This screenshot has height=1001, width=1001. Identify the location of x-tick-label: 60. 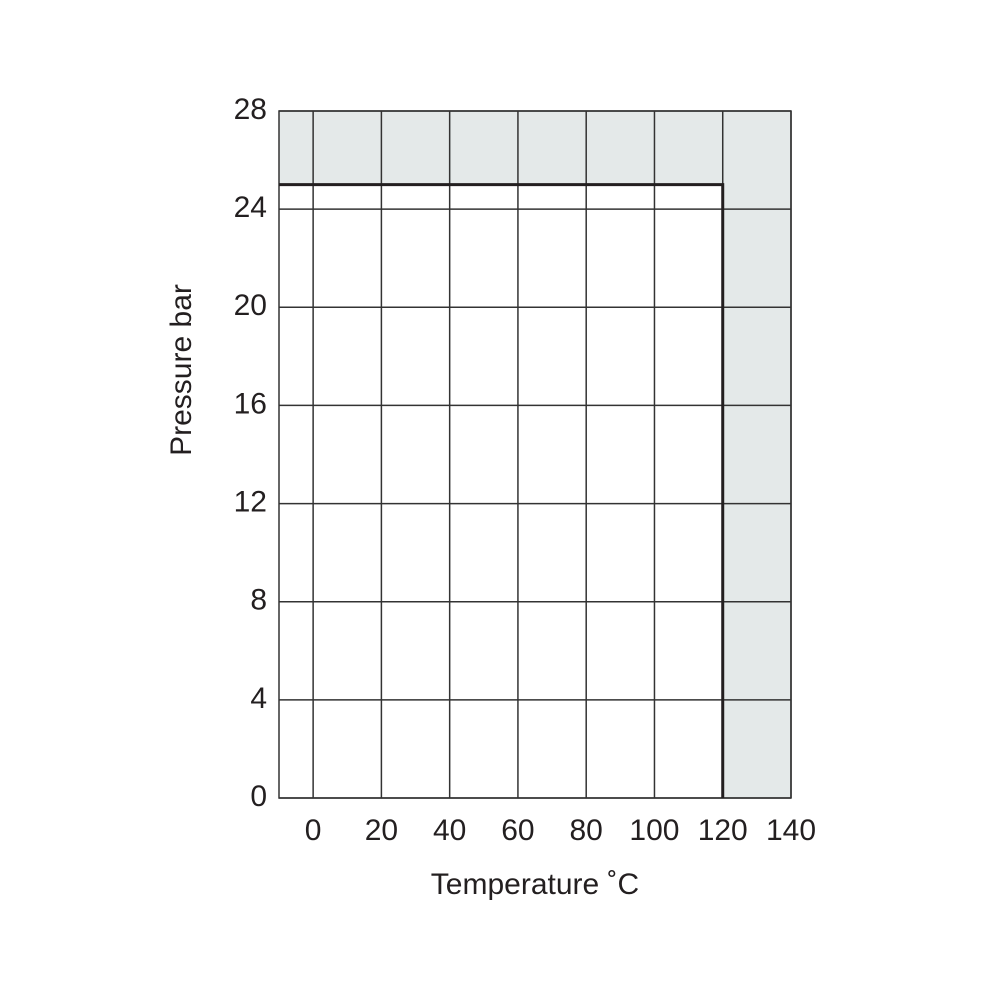
(517, 830).